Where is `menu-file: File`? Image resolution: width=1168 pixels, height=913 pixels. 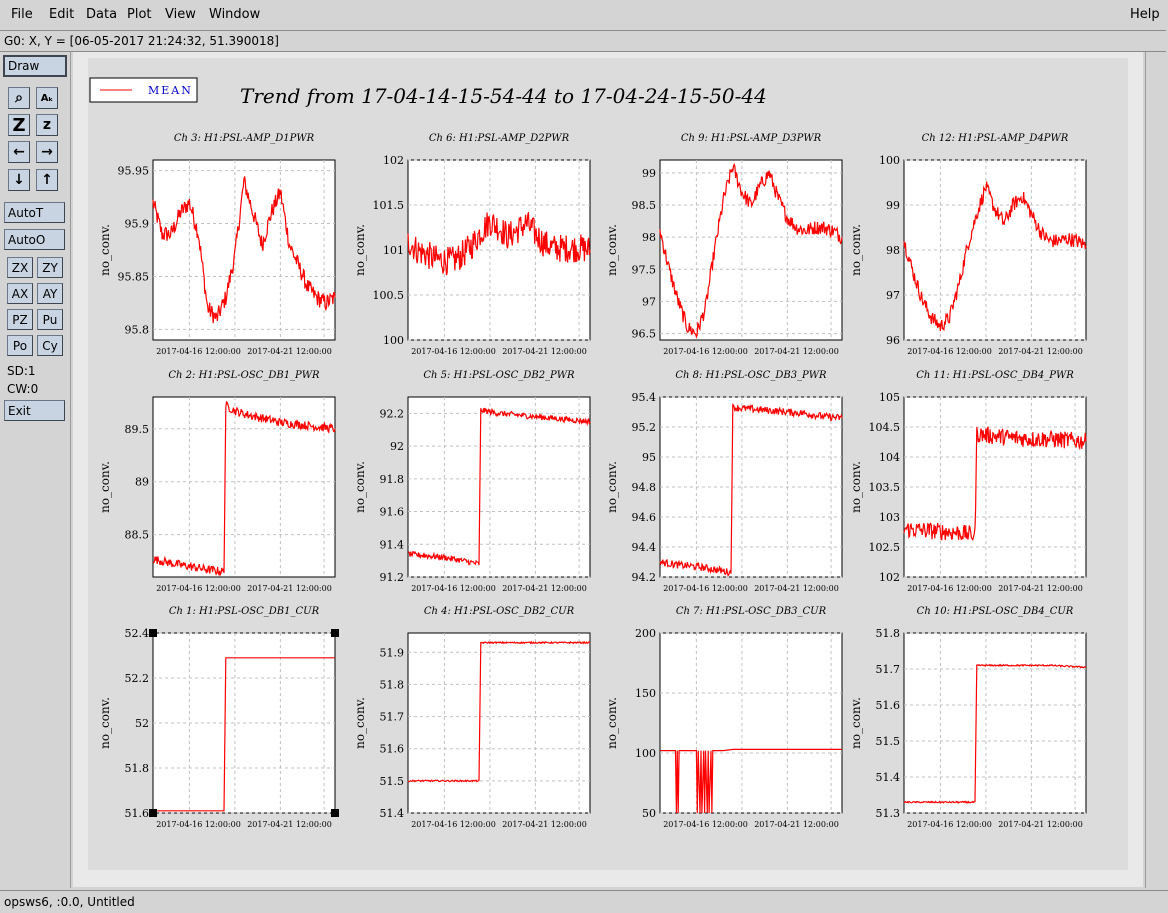
menu-file: File is located at coordinates (22, 14).